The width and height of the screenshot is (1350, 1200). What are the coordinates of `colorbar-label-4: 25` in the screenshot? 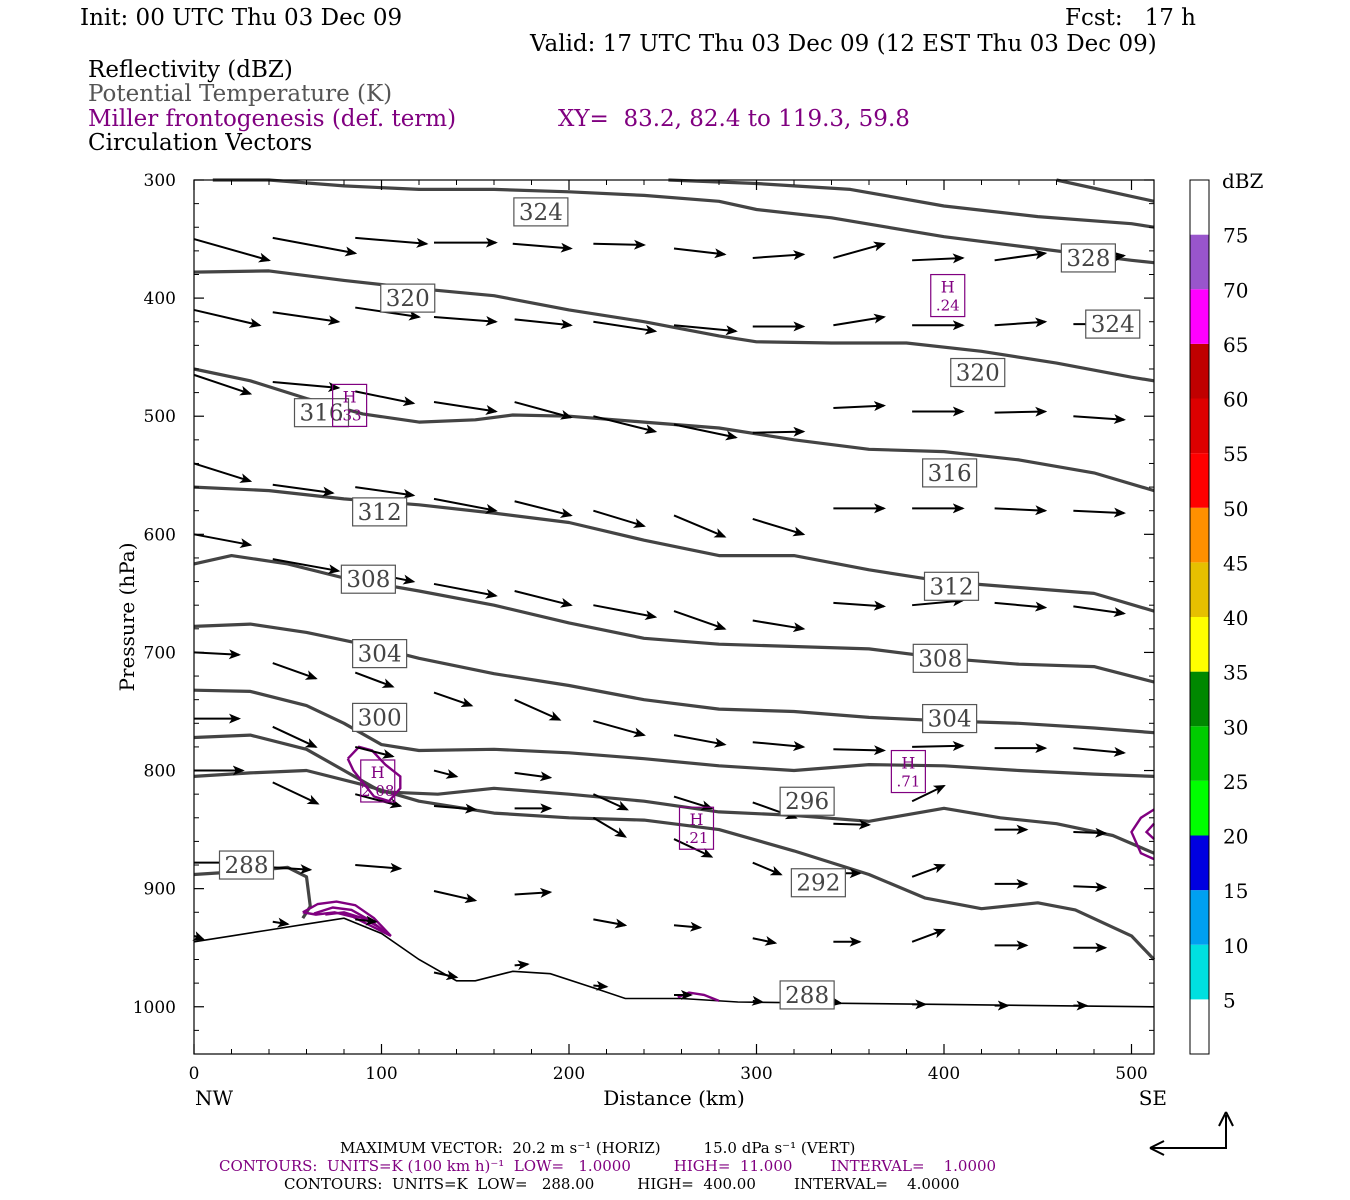 It's located at (1235, 782).